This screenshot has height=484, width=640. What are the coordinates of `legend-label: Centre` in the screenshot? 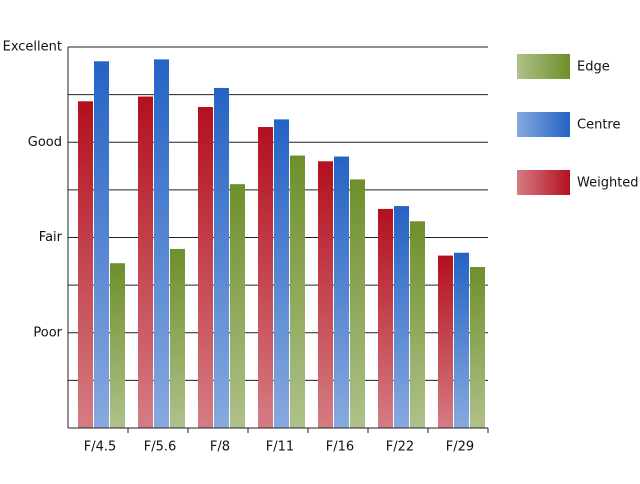 It's located at (598, 125).